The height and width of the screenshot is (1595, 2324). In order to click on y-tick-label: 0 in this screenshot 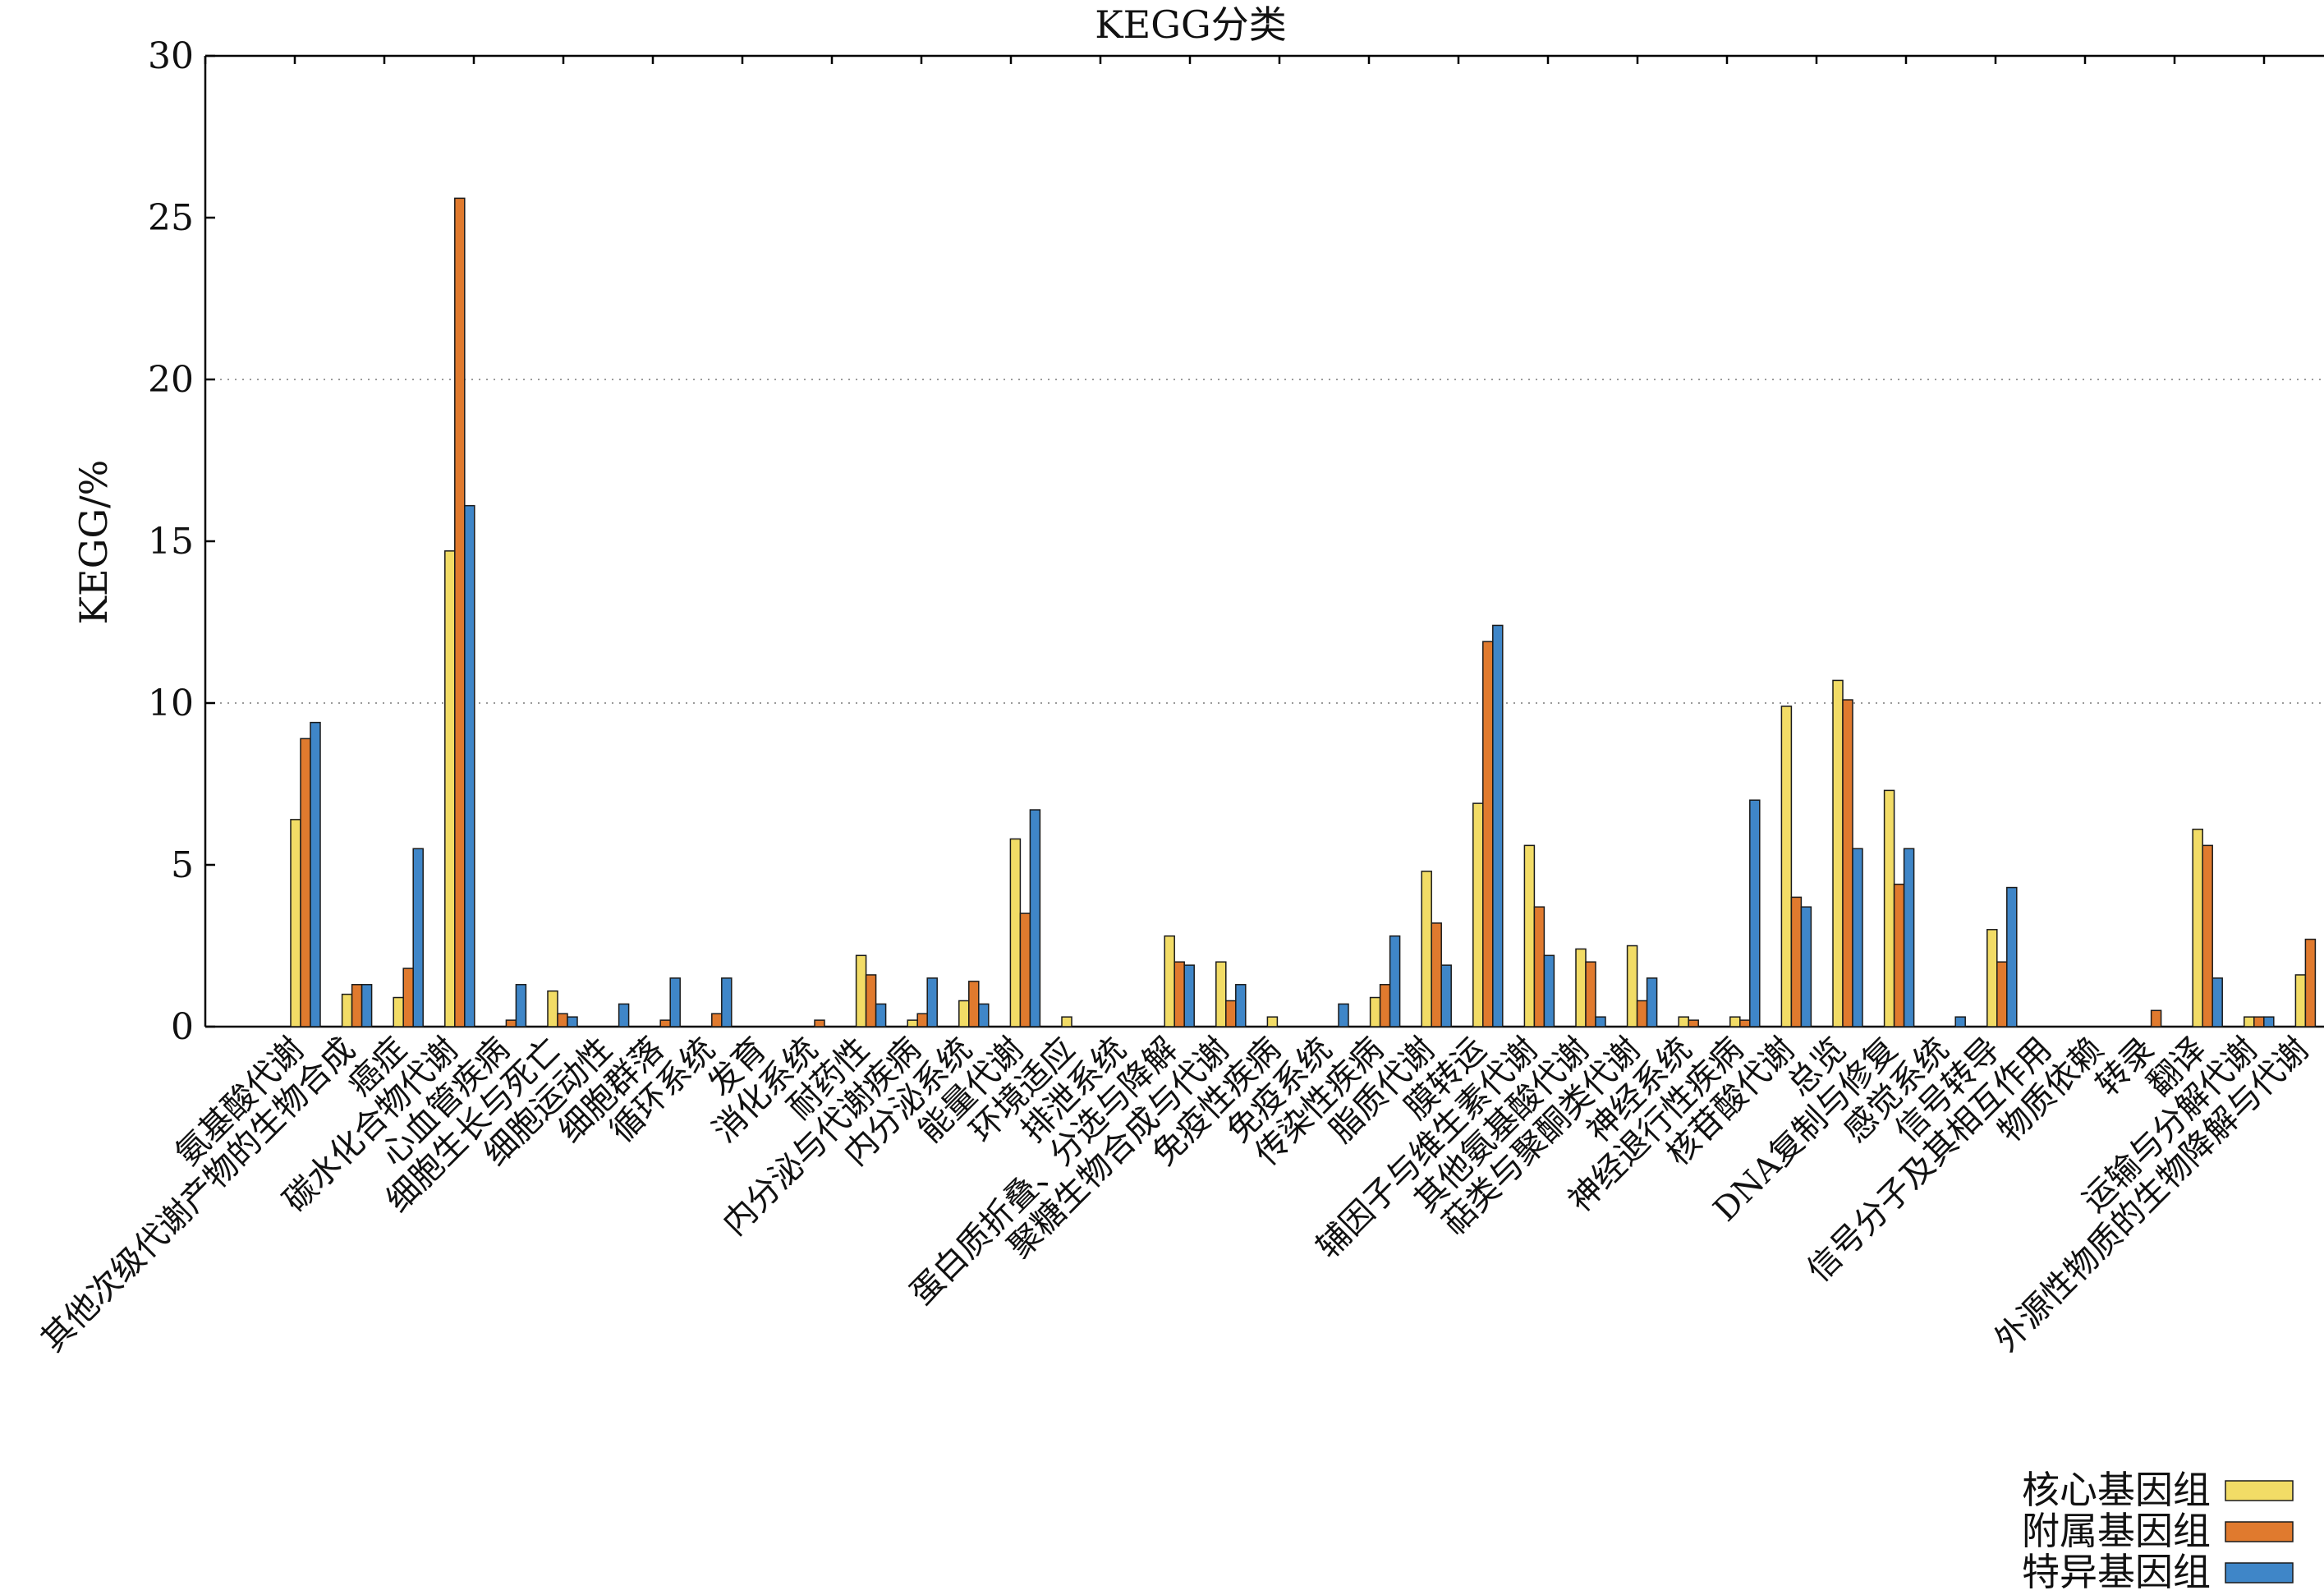, I will do `click(182, 1027)`.